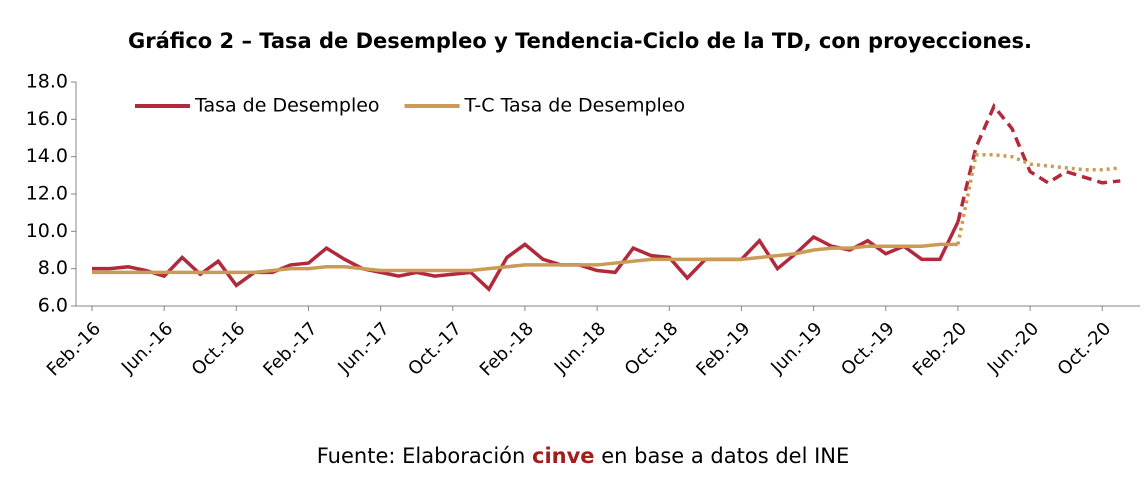 Image resolution: width=1146 pixels, height=486 pixels. What do you see at coordinates (725, 456) in the screenshot?
I see `source-suffix: en base a datos del INE` at bounding box center [725, 456].